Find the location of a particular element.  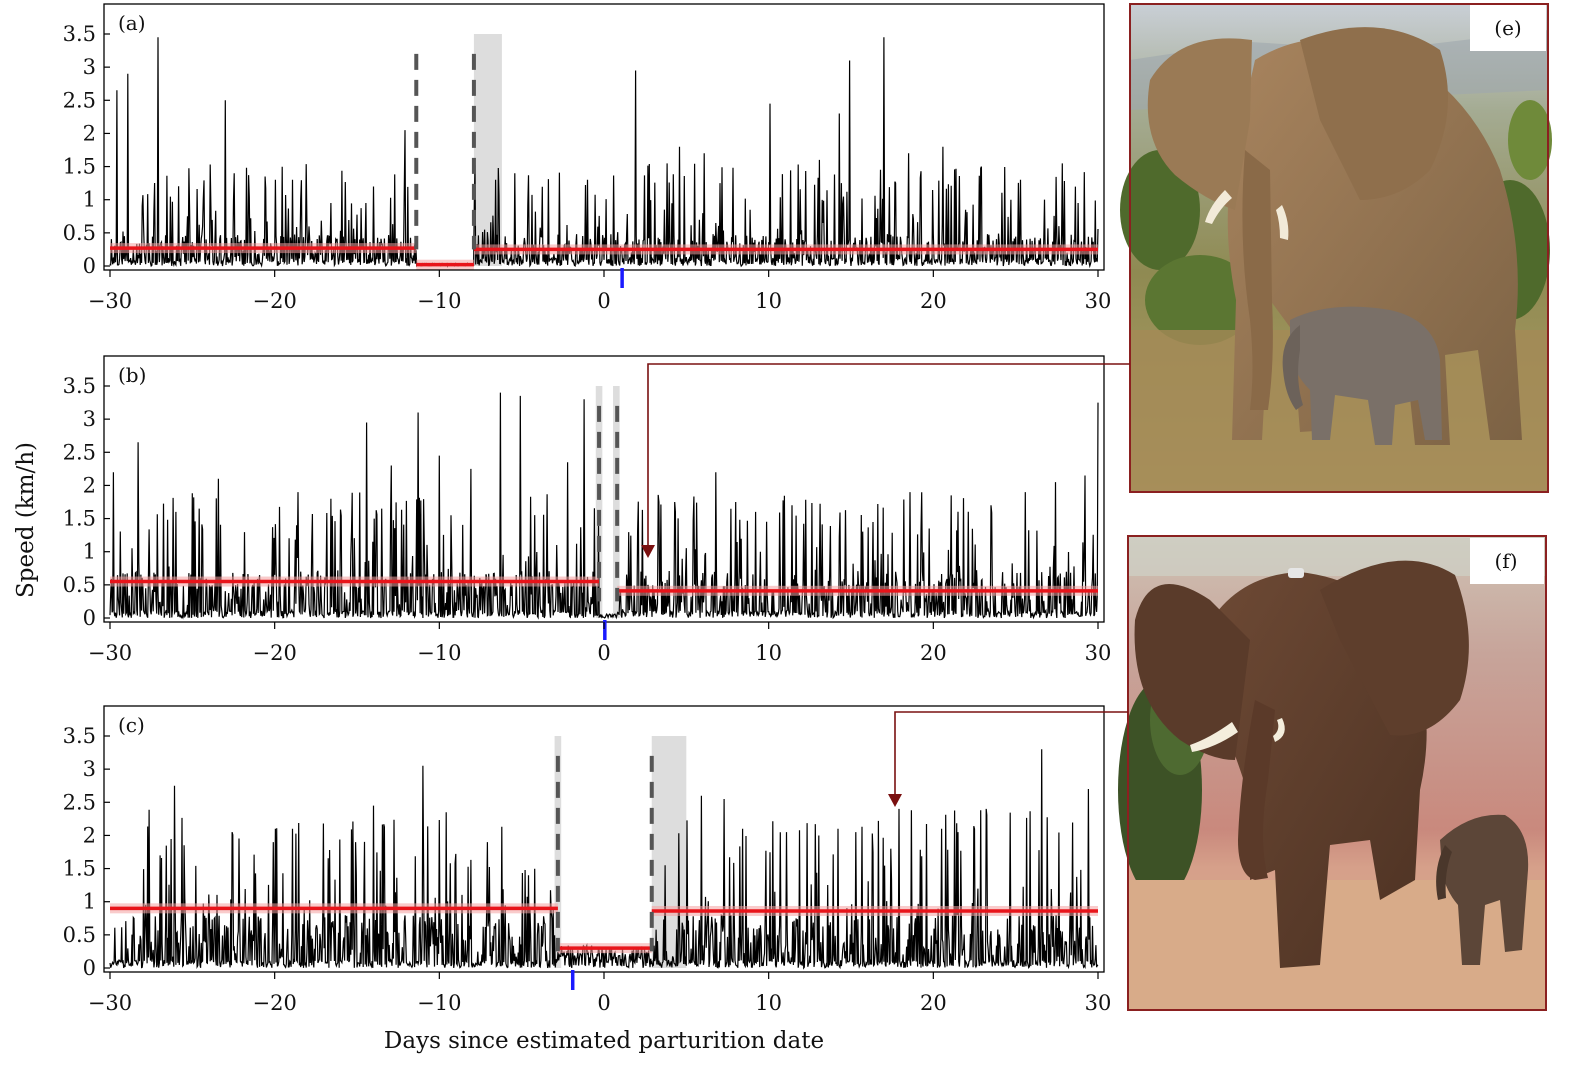

photo-e-label: (e) is located at coordinates (1507, 28).